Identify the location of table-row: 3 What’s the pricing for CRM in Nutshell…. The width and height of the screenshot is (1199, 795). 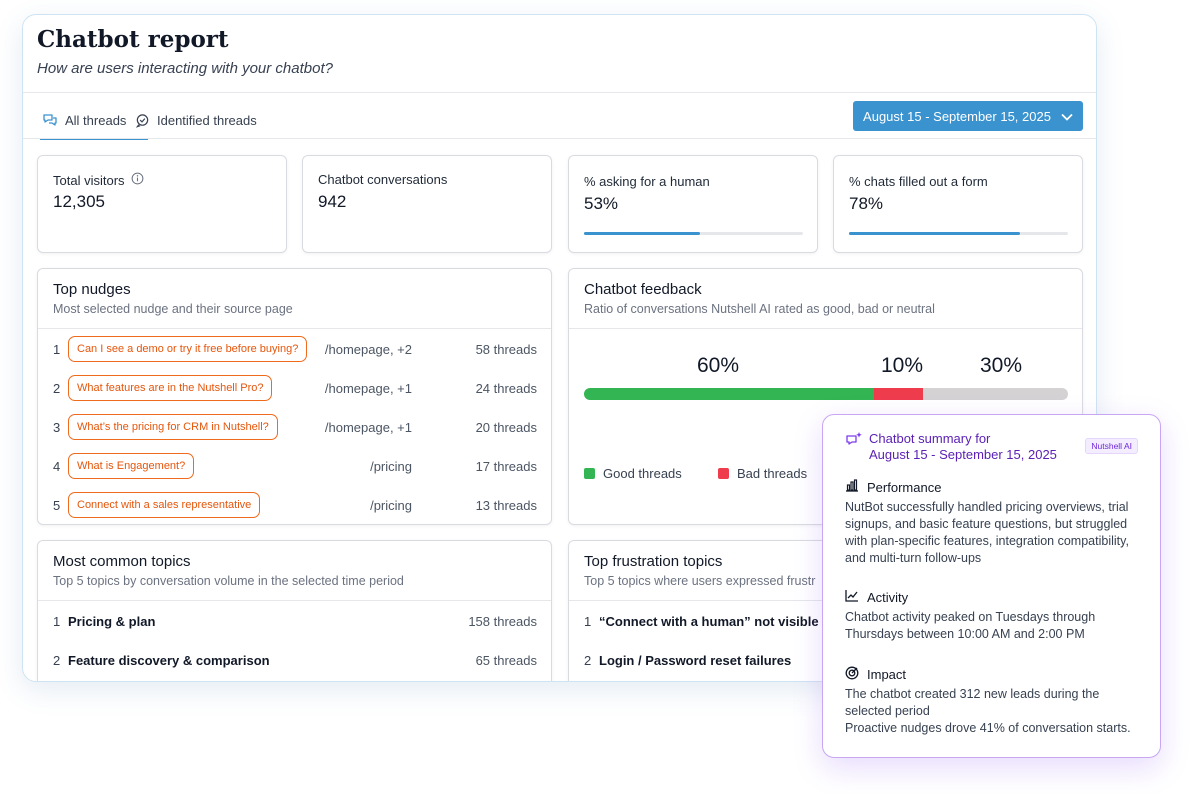
(294, 427).